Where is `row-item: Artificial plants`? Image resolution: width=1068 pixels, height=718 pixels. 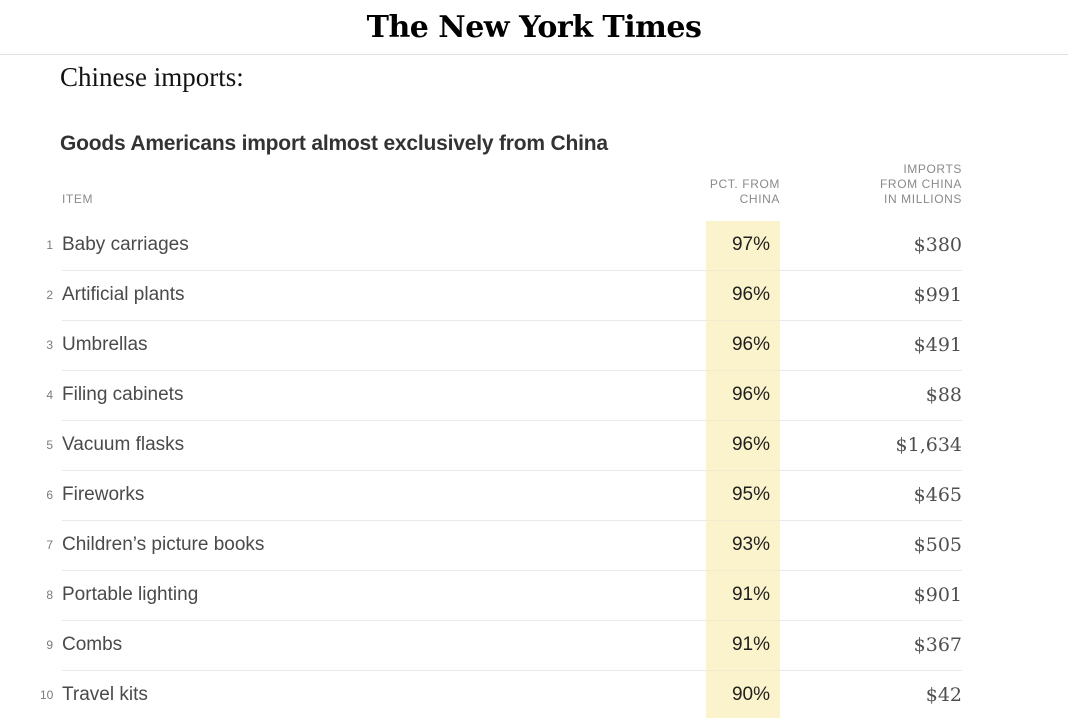 row-item: Artificial plants is located at coordinates (384, 295).